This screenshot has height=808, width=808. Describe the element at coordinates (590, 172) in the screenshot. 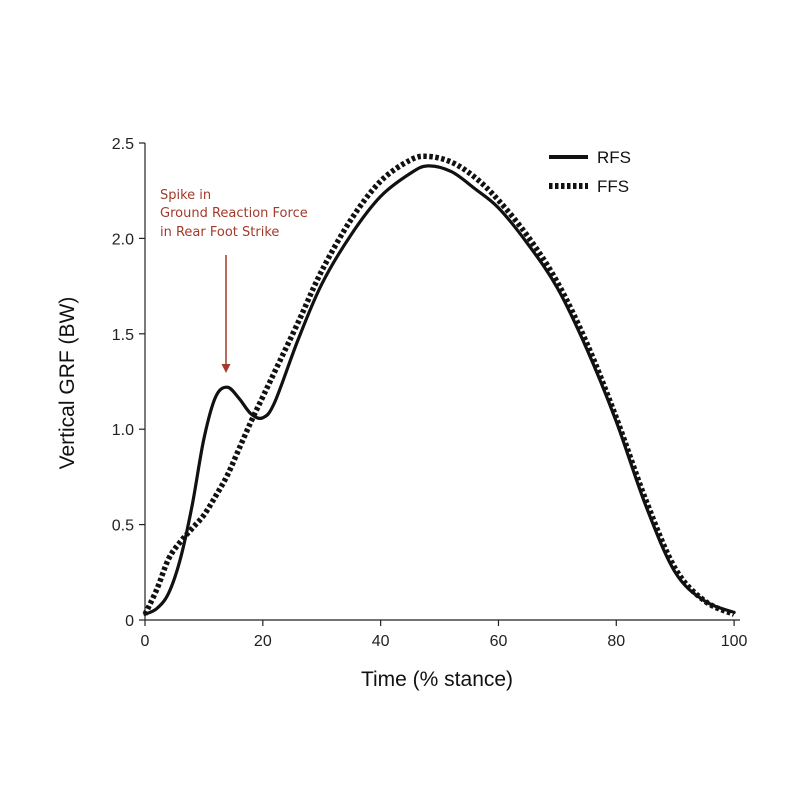

I see `legend: RFS FFS` at that location.